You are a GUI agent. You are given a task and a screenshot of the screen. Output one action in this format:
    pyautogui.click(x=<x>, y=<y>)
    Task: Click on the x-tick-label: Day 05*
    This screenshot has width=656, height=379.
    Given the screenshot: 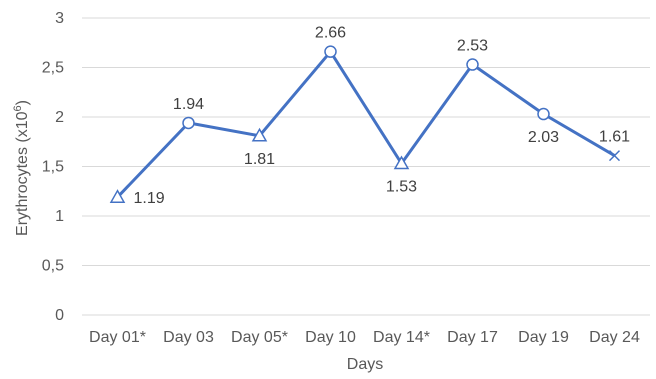 What is the action you would take?
    pyautogui.click(x=259, y=337)
    